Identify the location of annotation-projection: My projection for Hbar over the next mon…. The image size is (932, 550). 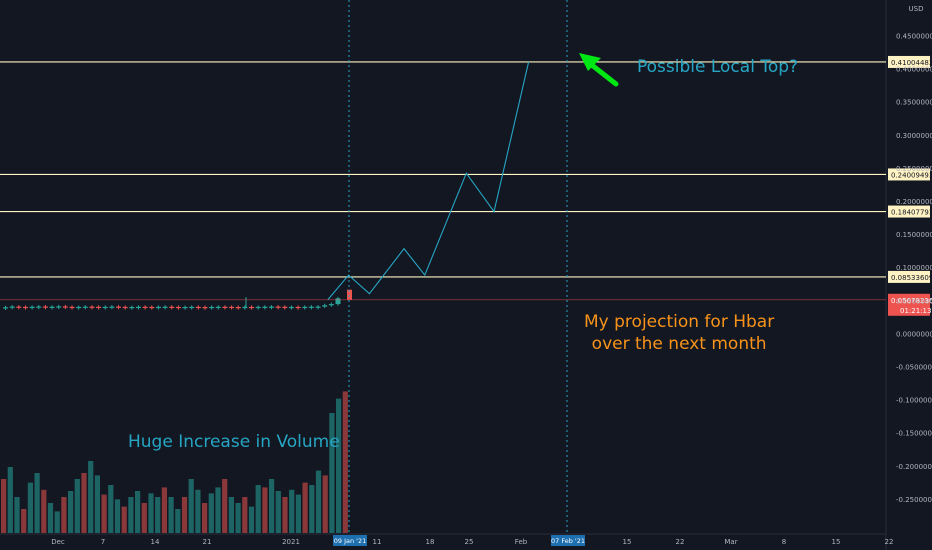
(679, 333).